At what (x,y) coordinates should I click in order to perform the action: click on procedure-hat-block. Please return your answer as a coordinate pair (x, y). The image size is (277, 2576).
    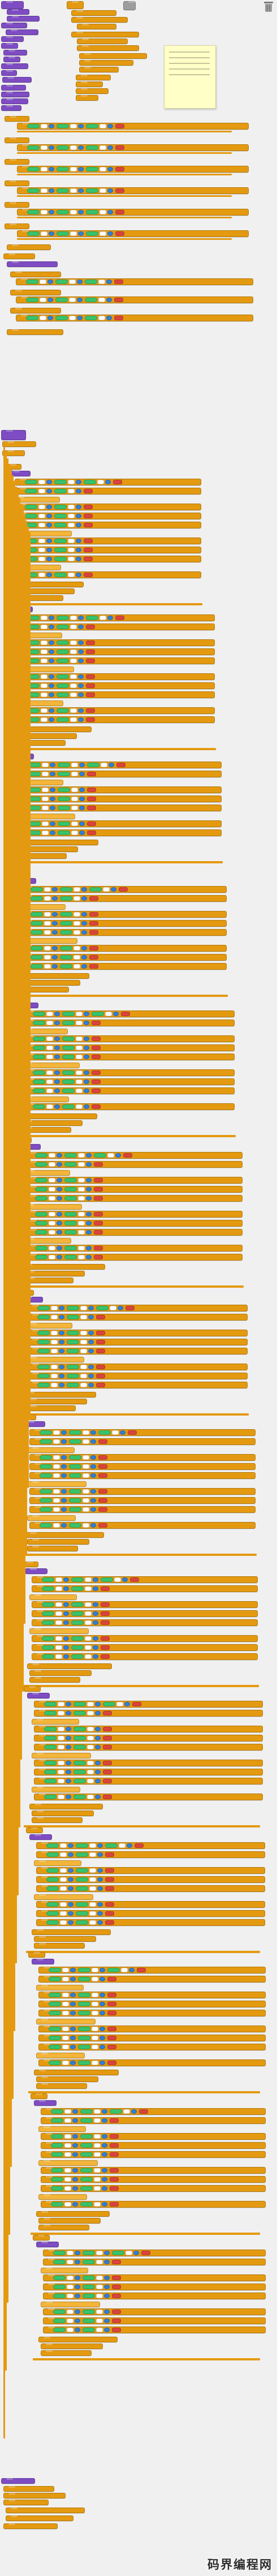
    Looking at the image, I should click on (75, 5).